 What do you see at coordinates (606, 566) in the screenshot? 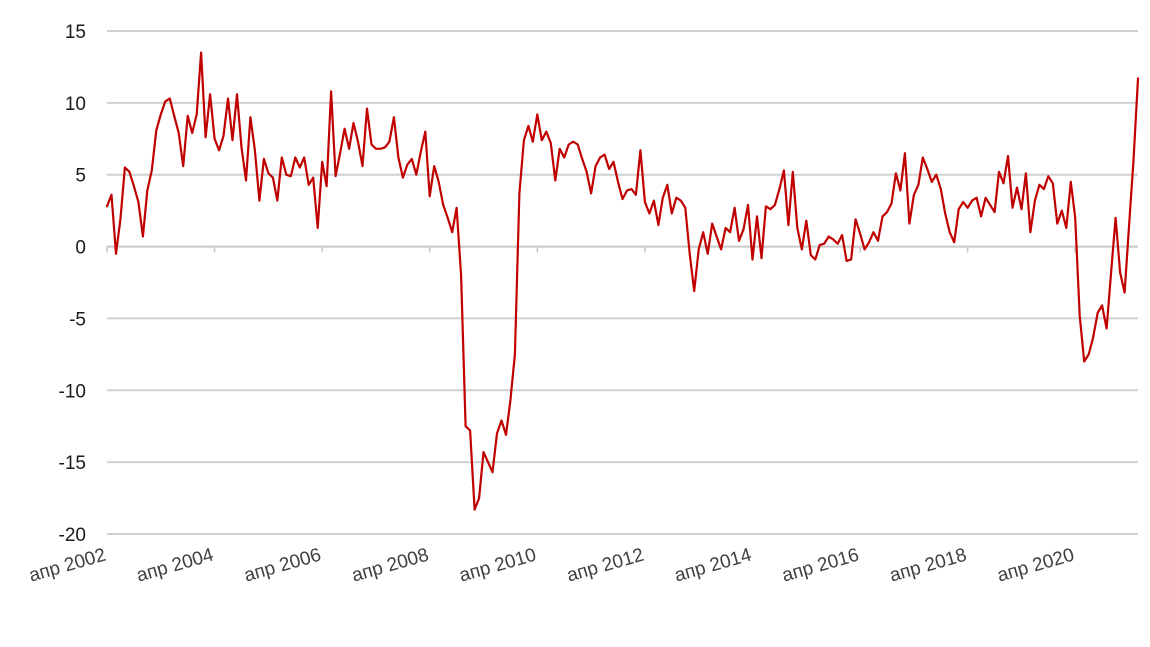
I see `x-tick-label: апр 2012` at bounding box center [606, 566].